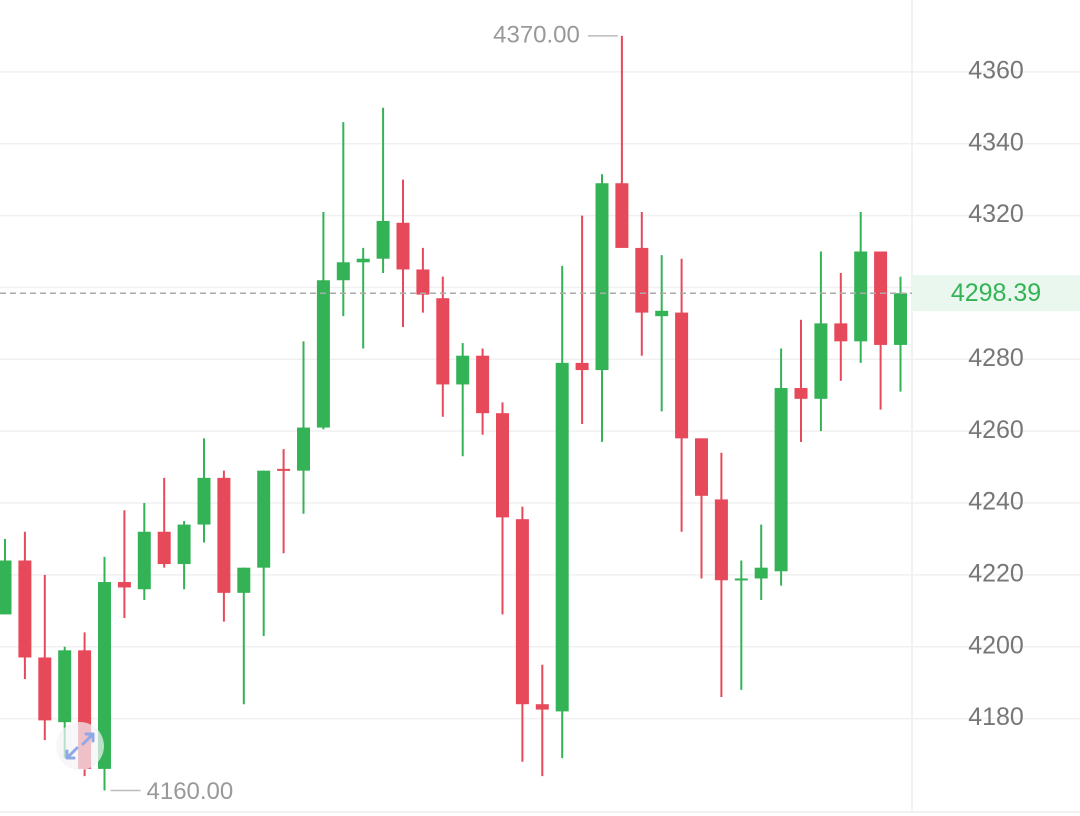  Describe the element at coordinates (996, 717) in the screenshot. I see `y-tick-label: 4180` at that location.